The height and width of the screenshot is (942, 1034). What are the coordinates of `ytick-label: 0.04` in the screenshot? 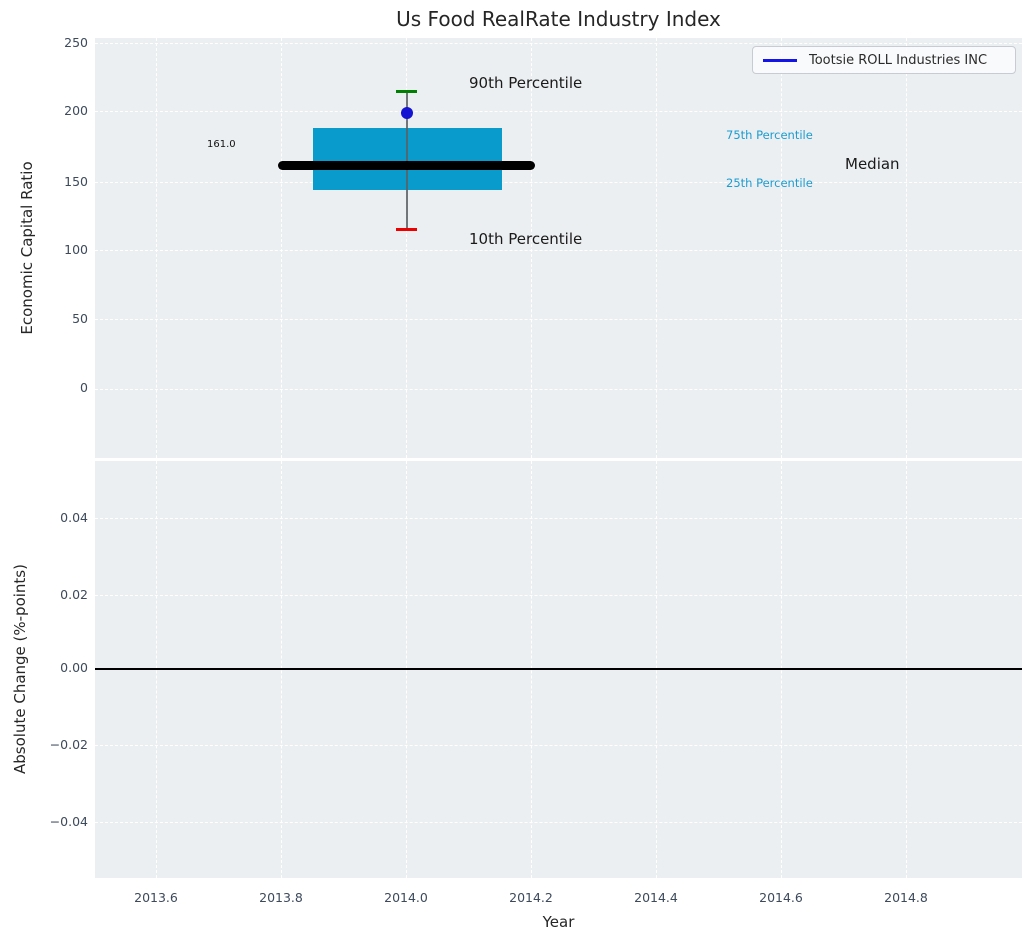 It's located at (74, 517).